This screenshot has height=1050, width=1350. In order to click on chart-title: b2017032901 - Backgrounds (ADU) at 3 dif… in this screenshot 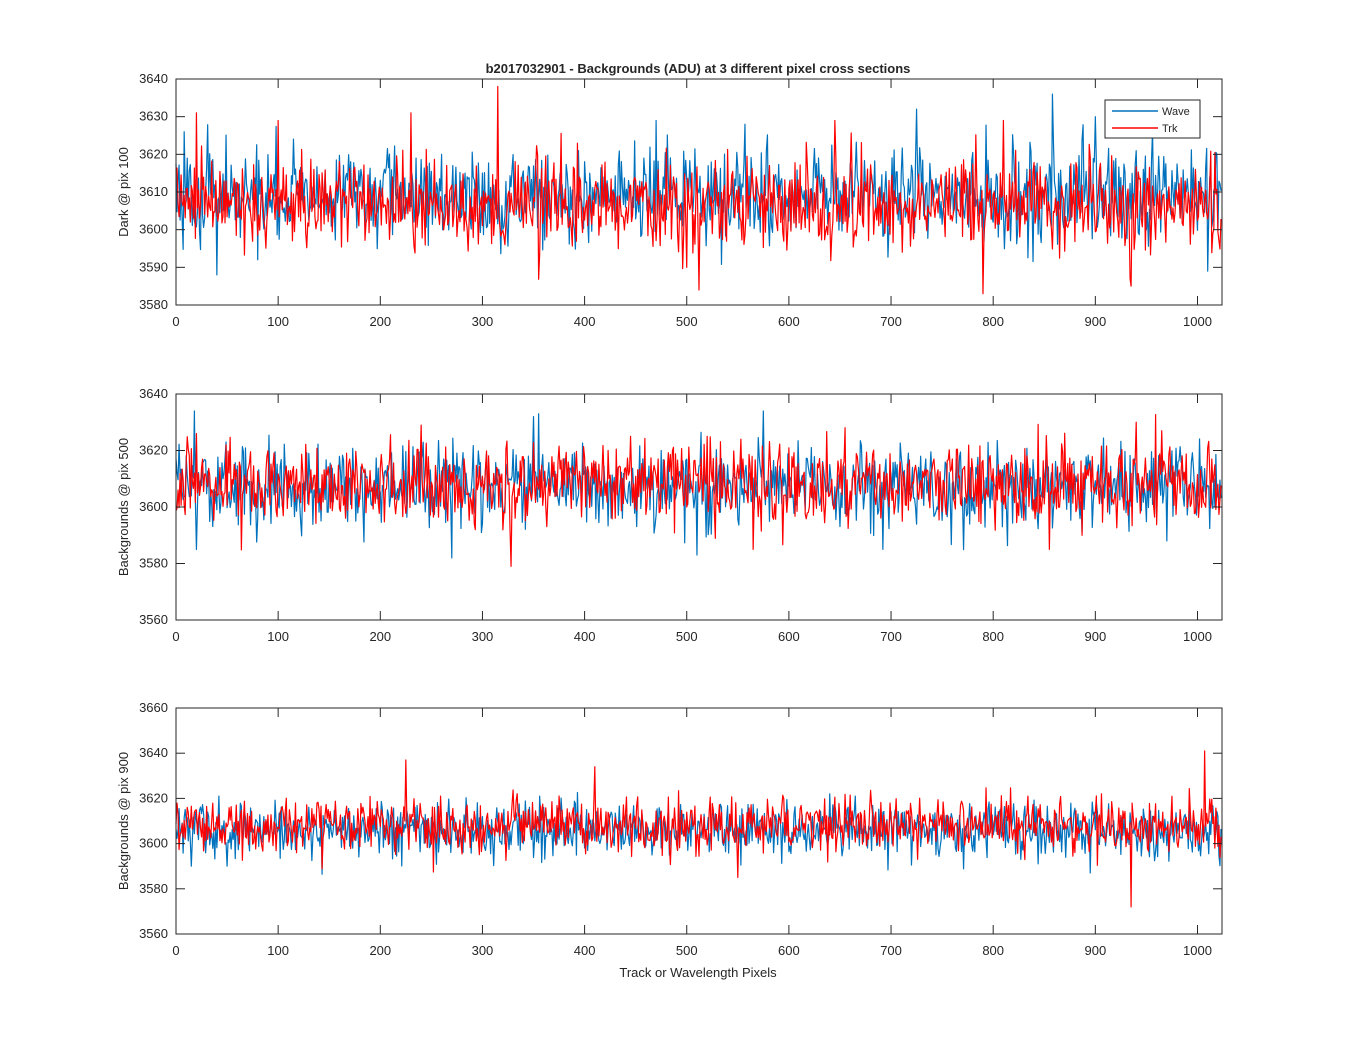, I will do `click(698, 68)`.